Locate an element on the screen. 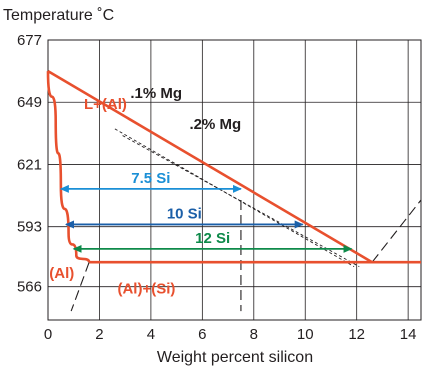 This screenshot has width=422, height=374. annotation-label: .2% Mg is located at coordinates (215, 124).